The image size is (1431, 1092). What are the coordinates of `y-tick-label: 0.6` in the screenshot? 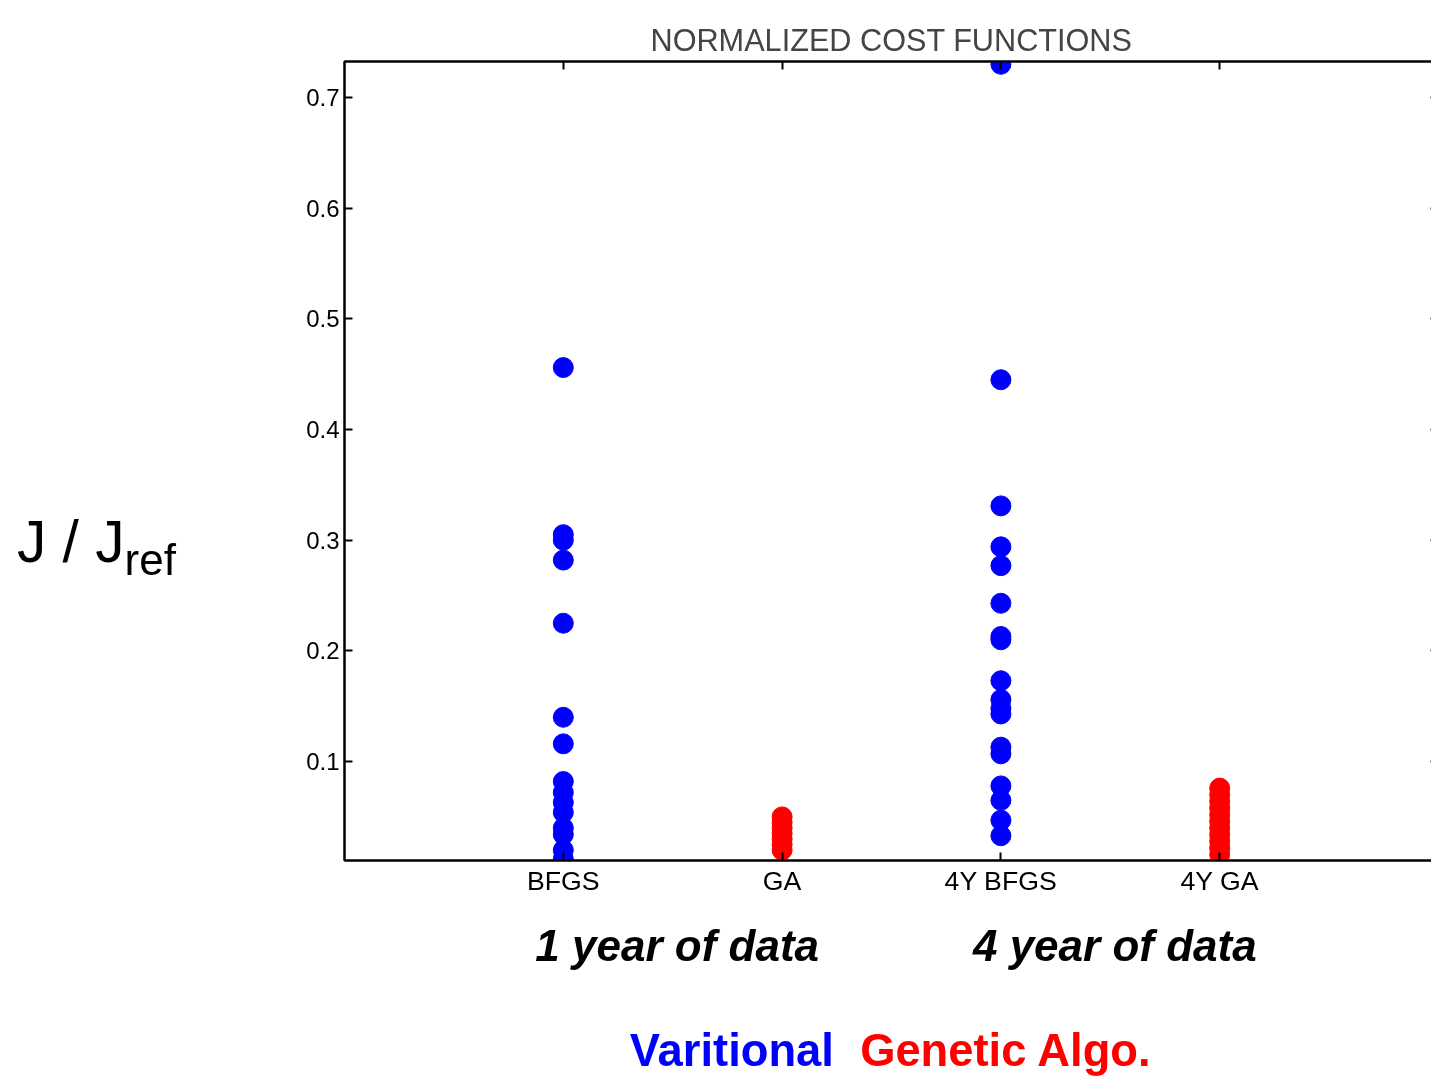 It's located at (323, 208).